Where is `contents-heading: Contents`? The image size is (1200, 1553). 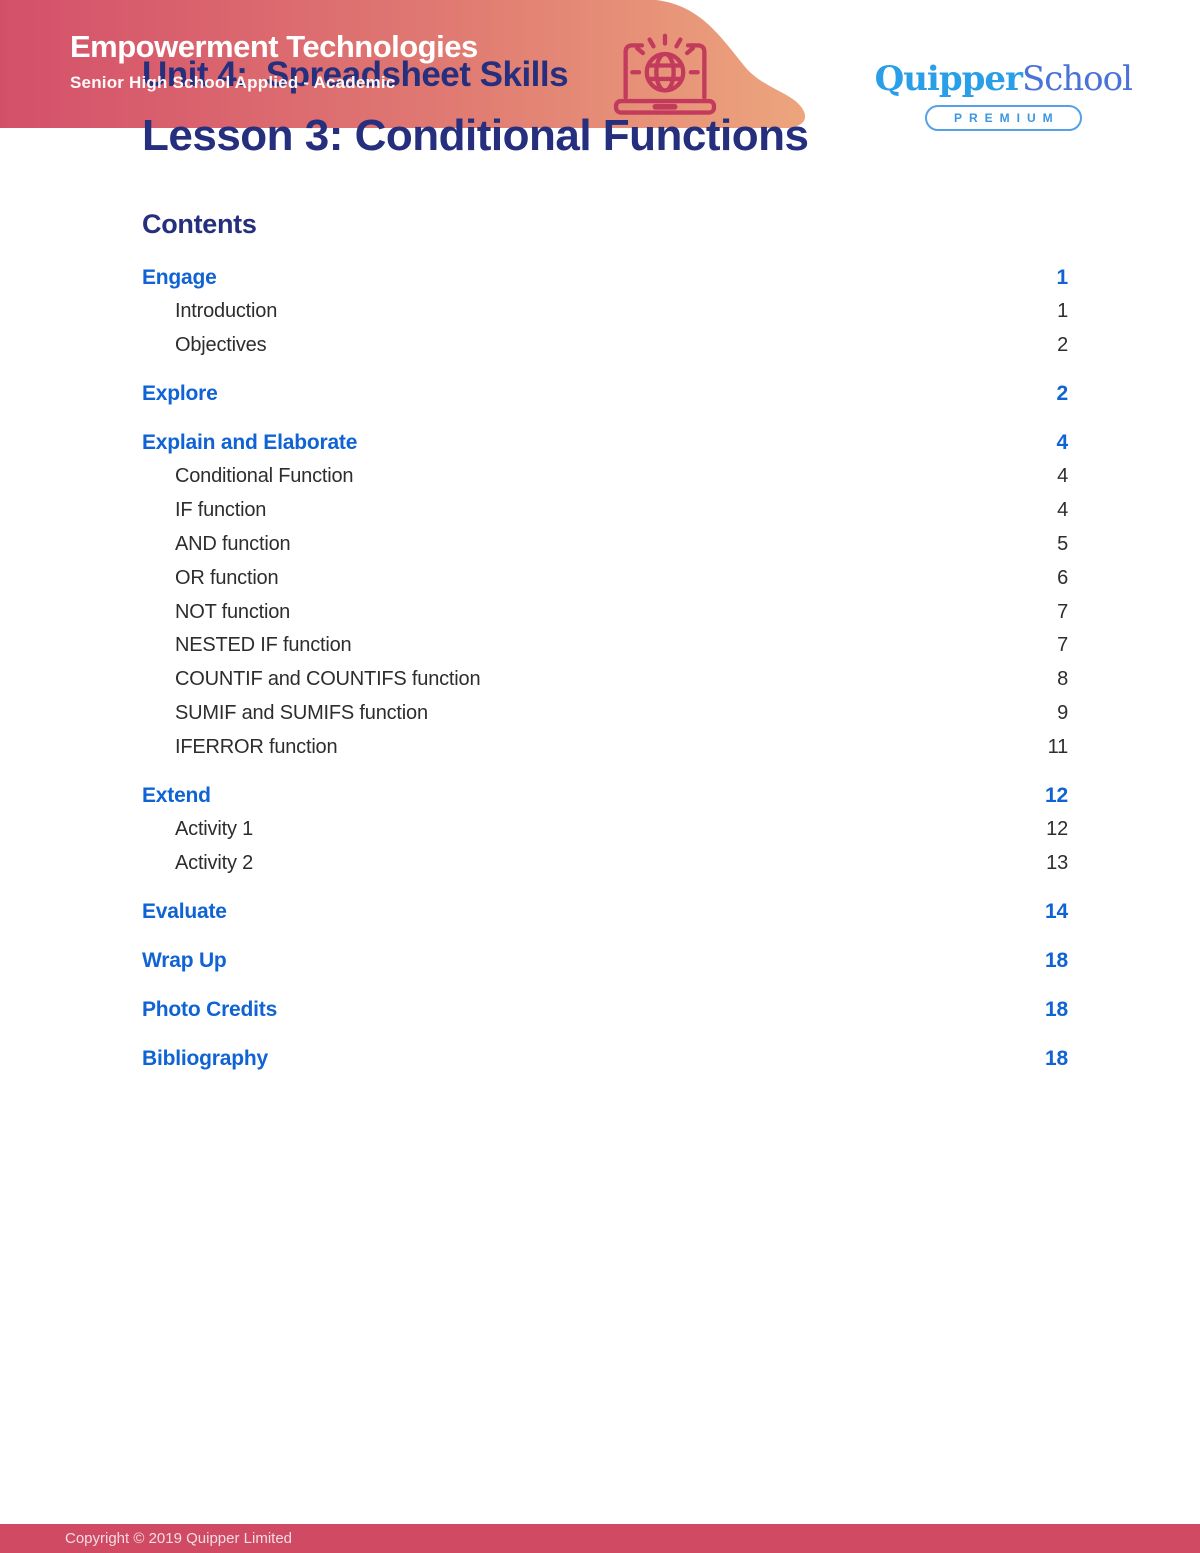 contents-heading: Contents is located at coordinates (199, 224).